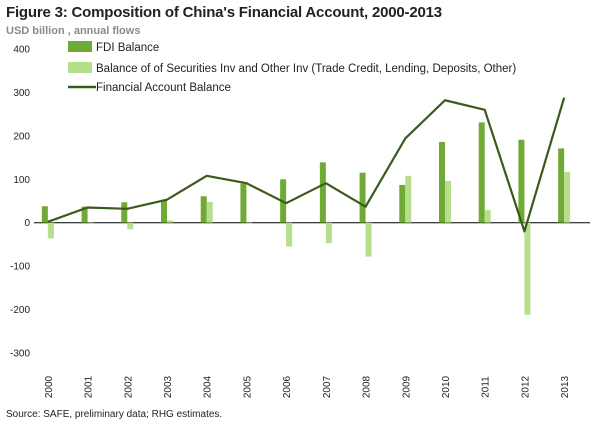 The image size is (596, 427). I want to click on x-tick-label: 2007, so click(327, 386).